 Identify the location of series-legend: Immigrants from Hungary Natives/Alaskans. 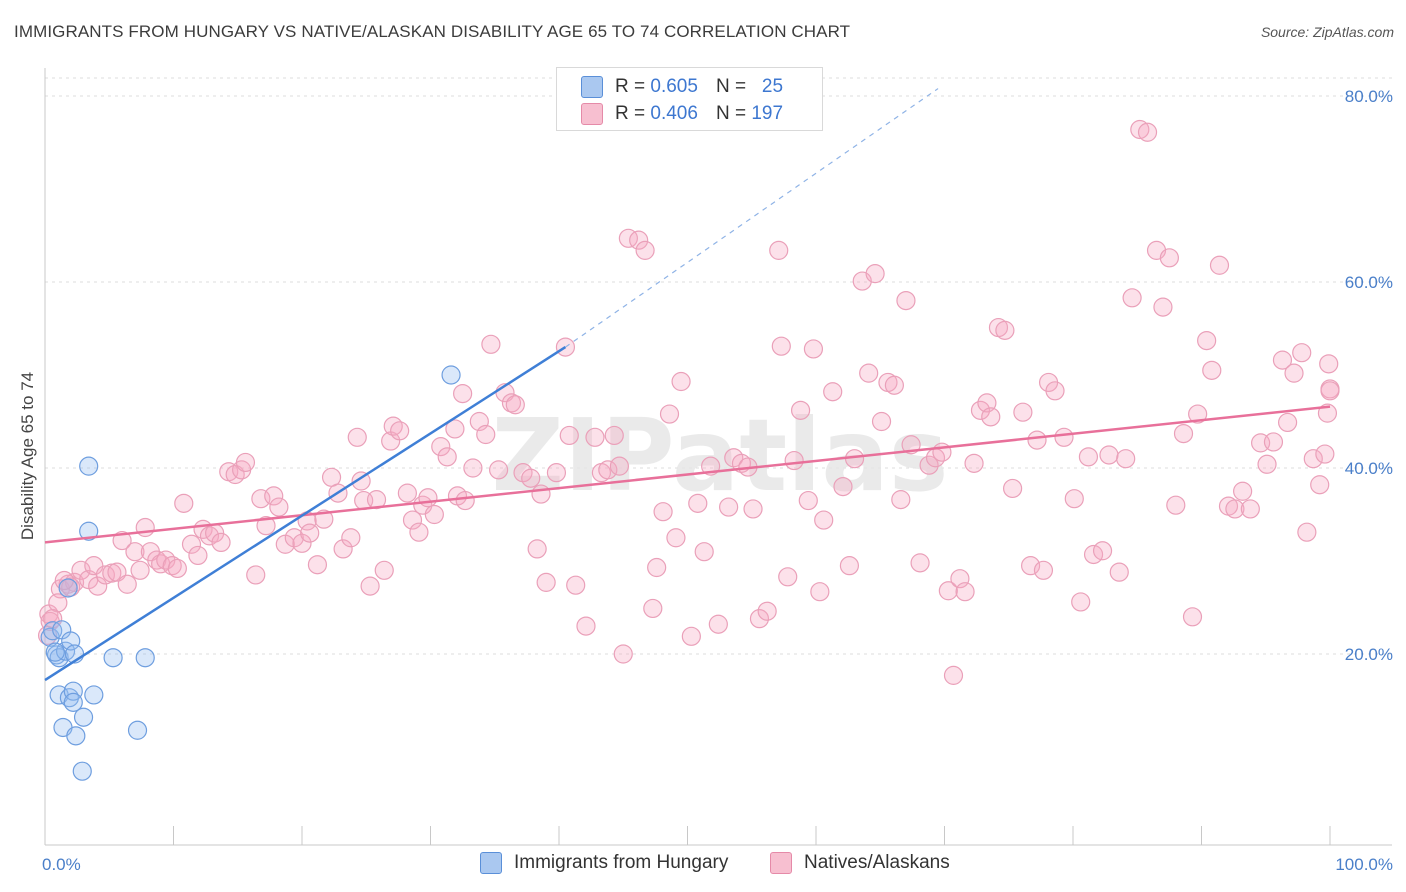
(703, 865).